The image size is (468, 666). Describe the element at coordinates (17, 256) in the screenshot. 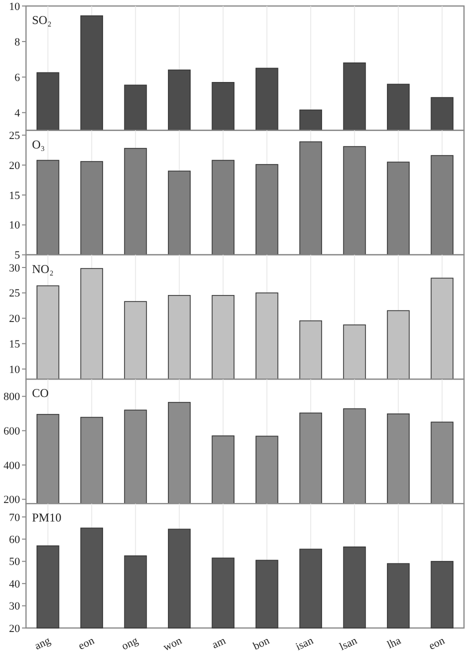

I see `y-tick-label: 5` at that location.